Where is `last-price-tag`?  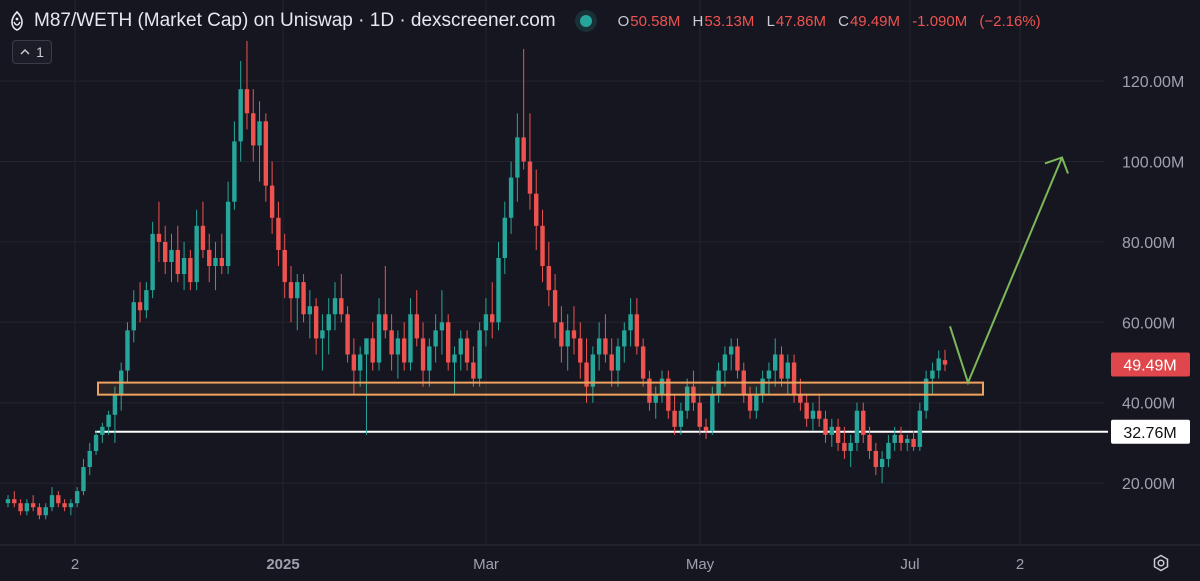
last-price-tag is located at coordinates (1150, 364).